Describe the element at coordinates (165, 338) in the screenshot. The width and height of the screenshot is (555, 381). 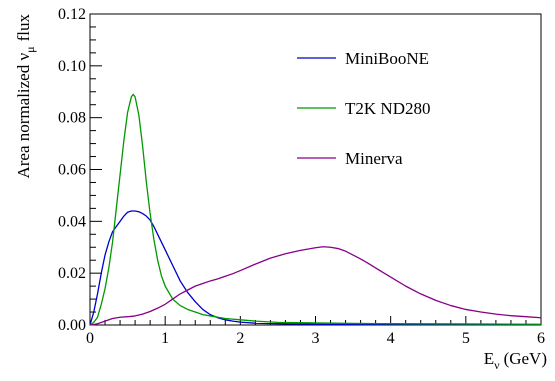
I see `x-tick-label: 1` at that location.